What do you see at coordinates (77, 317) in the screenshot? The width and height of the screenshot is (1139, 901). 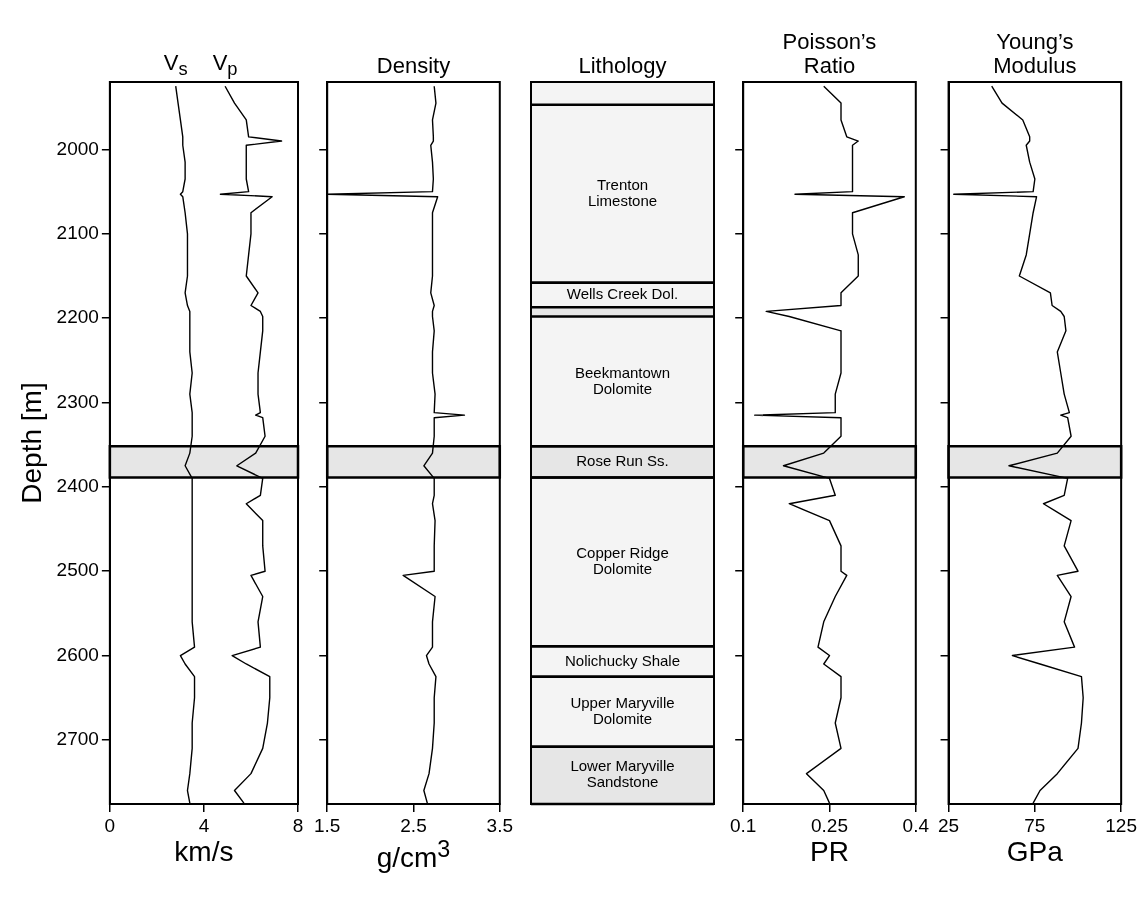 I see `y-tick-label: 2200` at bounding box center [77, 317].